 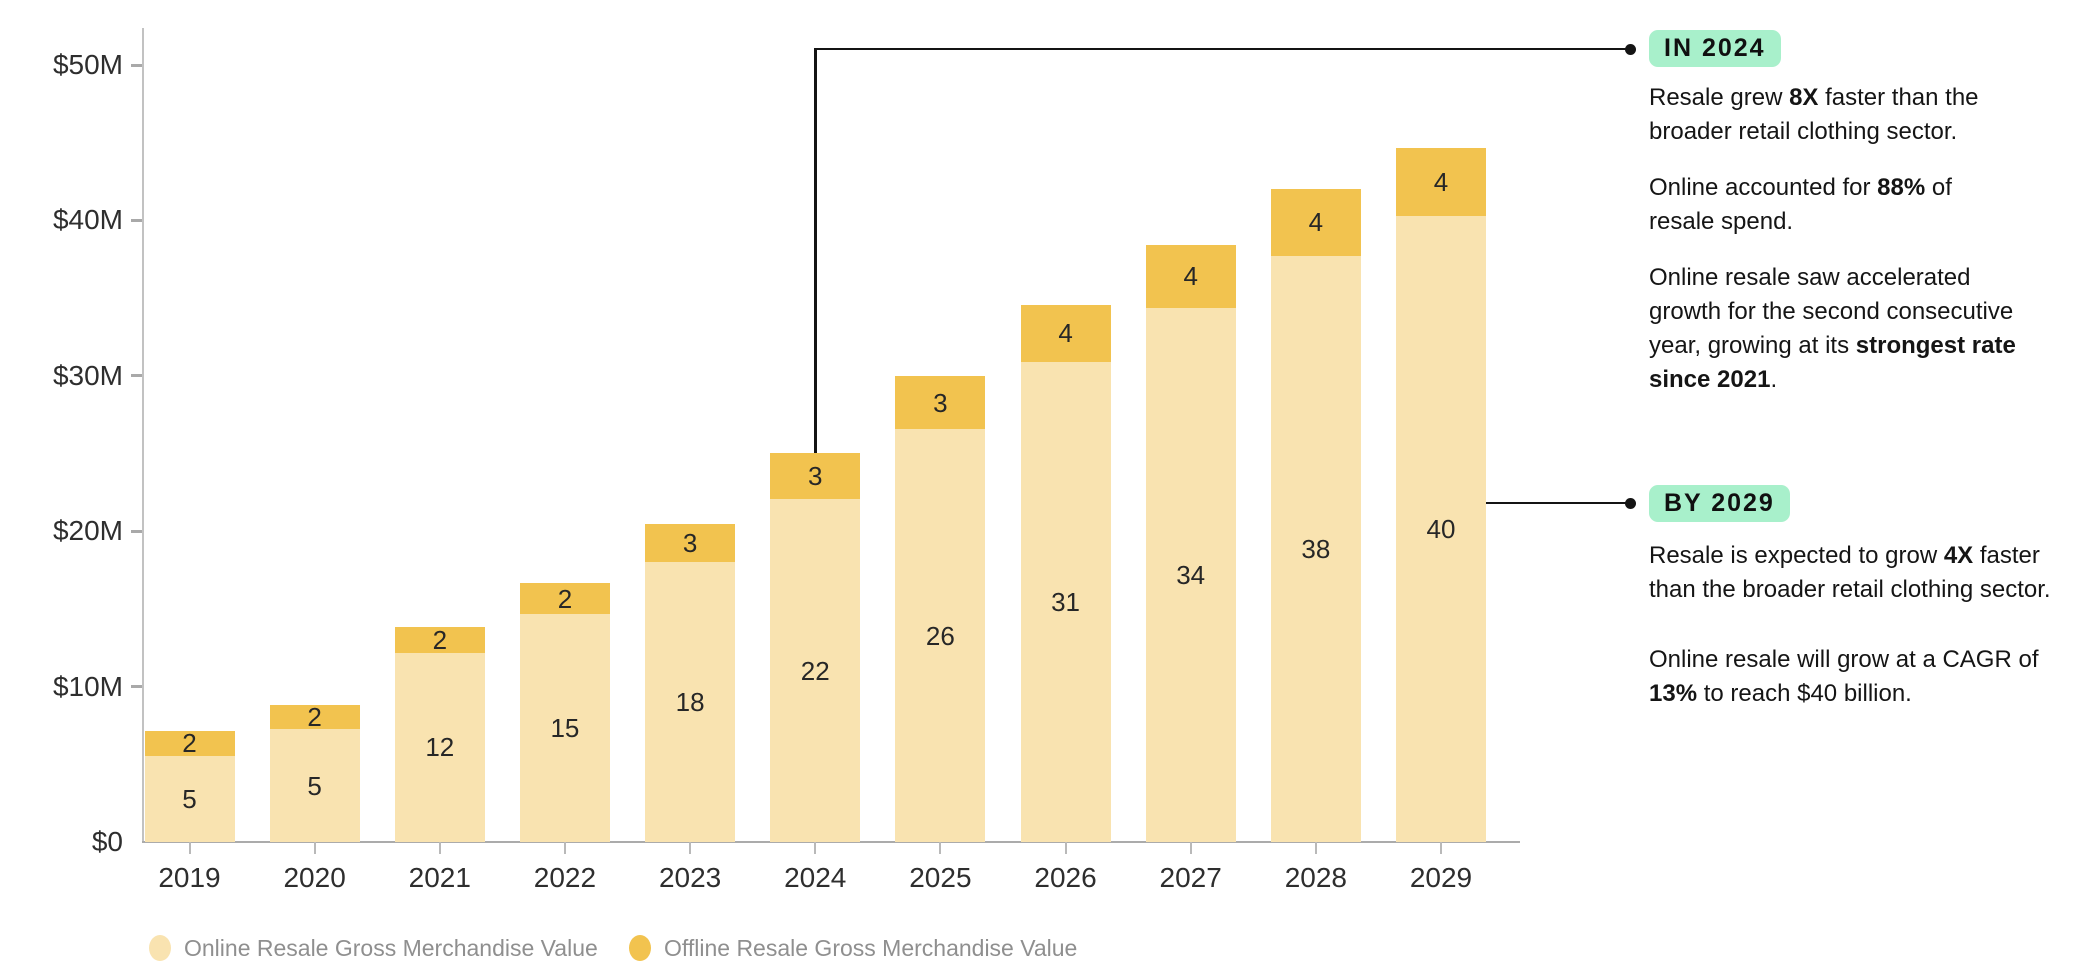 I want to click on legend-label: Online Resale Gross Merchandise Value, so click(x=391, y=947).